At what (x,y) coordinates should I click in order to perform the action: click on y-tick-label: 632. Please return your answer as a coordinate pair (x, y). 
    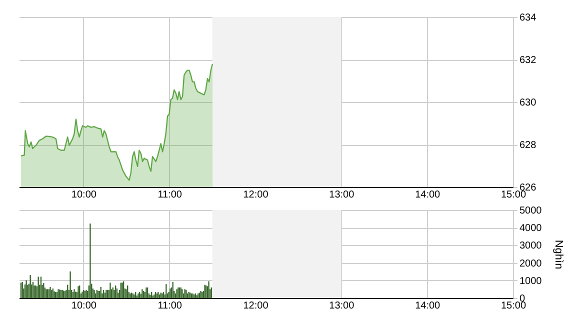
    Looking at the image, I should click on (528, 60).